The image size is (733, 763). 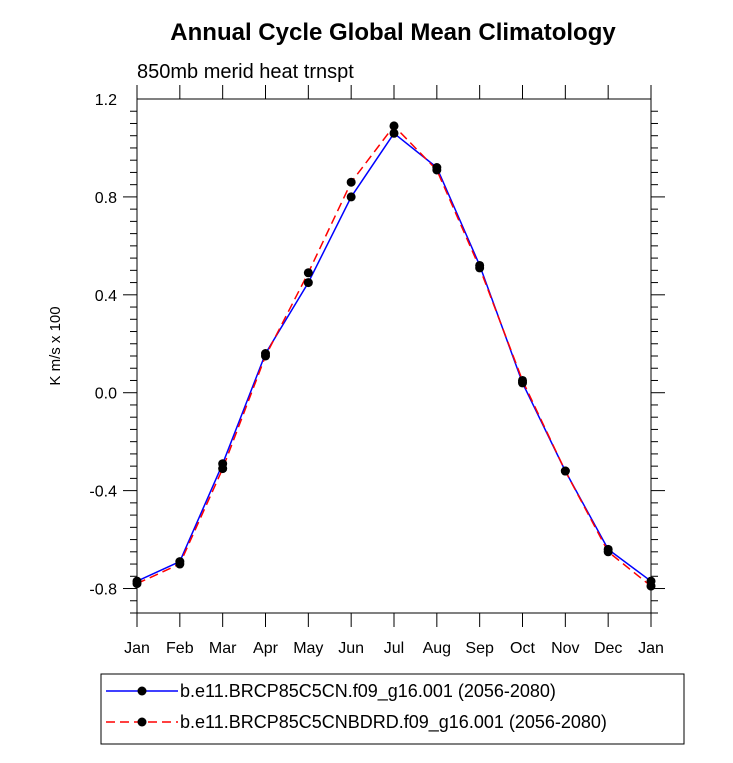 I want to click on x-tick-label: Aug, so click(x=437, y=648).